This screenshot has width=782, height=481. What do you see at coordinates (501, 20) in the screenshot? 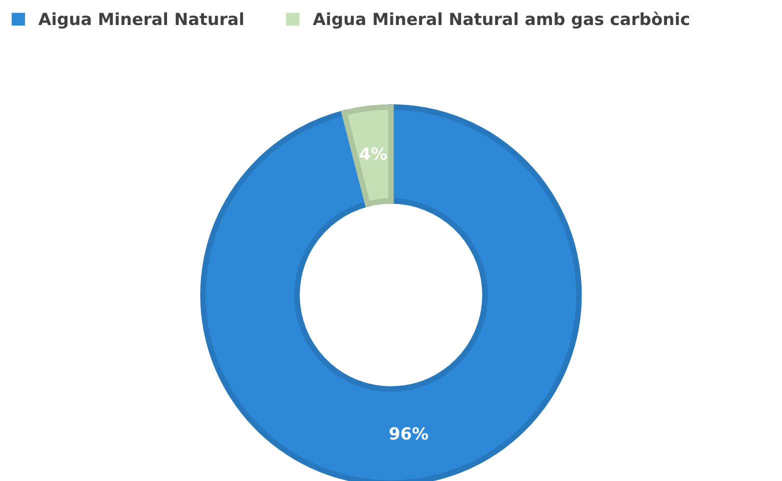
I see `legend-label: Aigua Mineral Natural amb gas carbònic` at bounding box center [501, 20].